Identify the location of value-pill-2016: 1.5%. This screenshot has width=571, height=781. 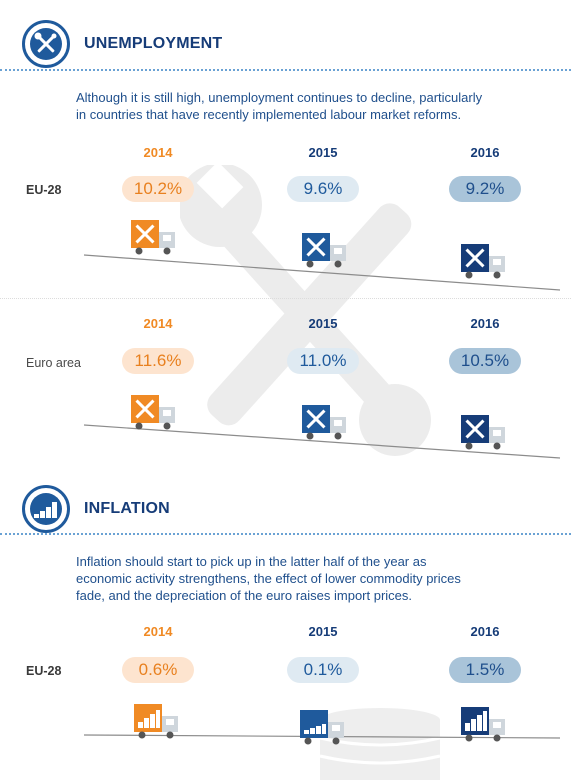
(485, 670).